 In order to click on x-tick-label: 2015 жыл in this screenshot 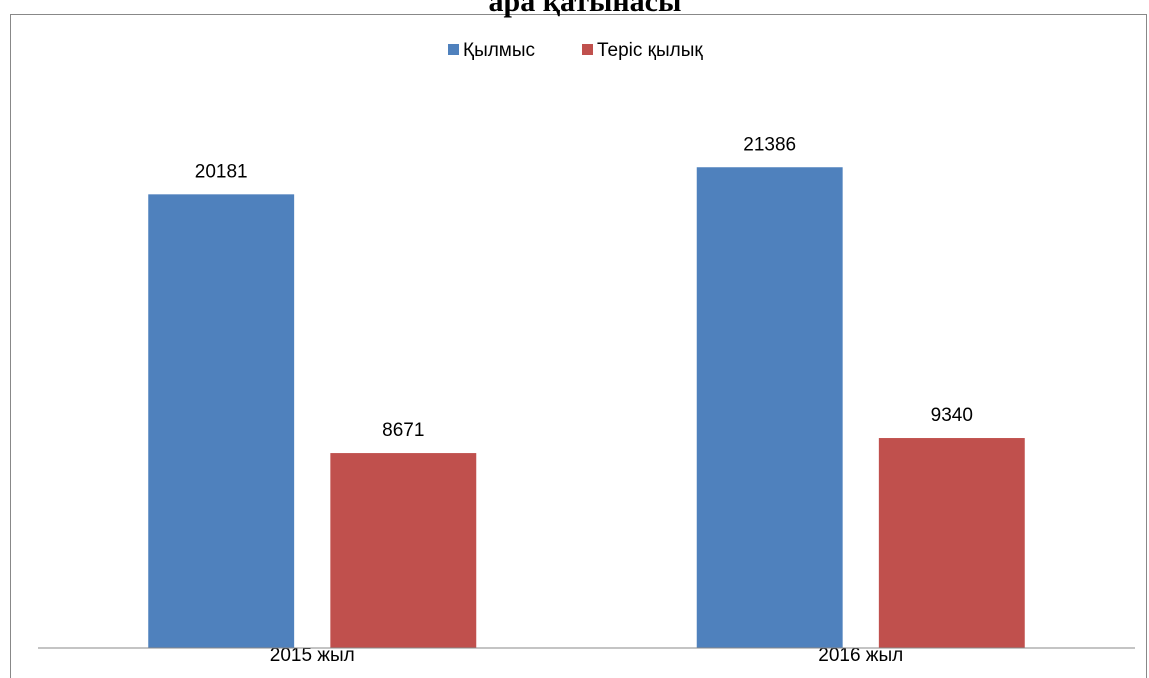, I will do `click(312, 655)`.